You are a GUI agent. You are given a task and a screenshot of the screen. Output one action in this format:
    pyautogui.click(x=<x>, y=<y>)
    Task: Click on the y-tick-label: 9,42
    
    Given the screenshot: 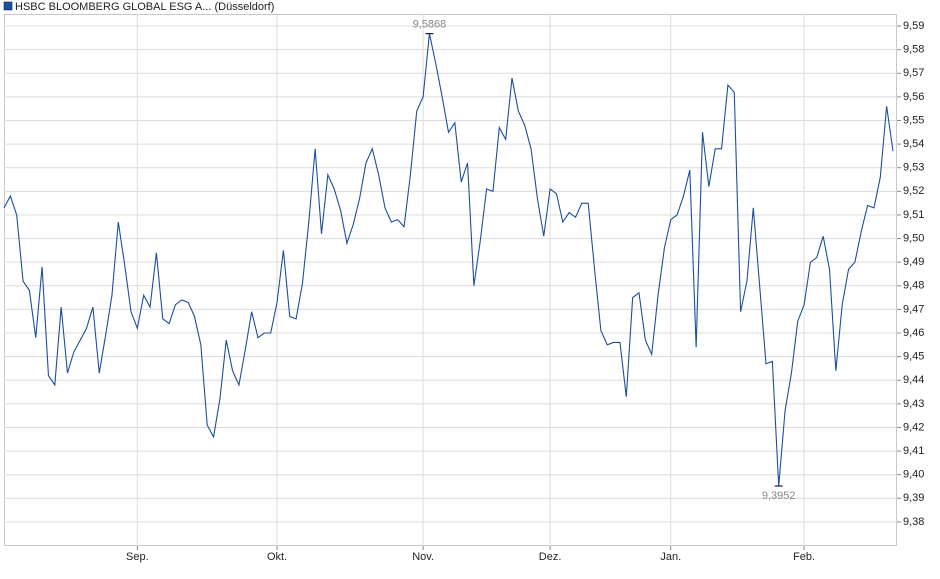 What is the action you would take?
    pyautogui.click(x=913, y=427)
    